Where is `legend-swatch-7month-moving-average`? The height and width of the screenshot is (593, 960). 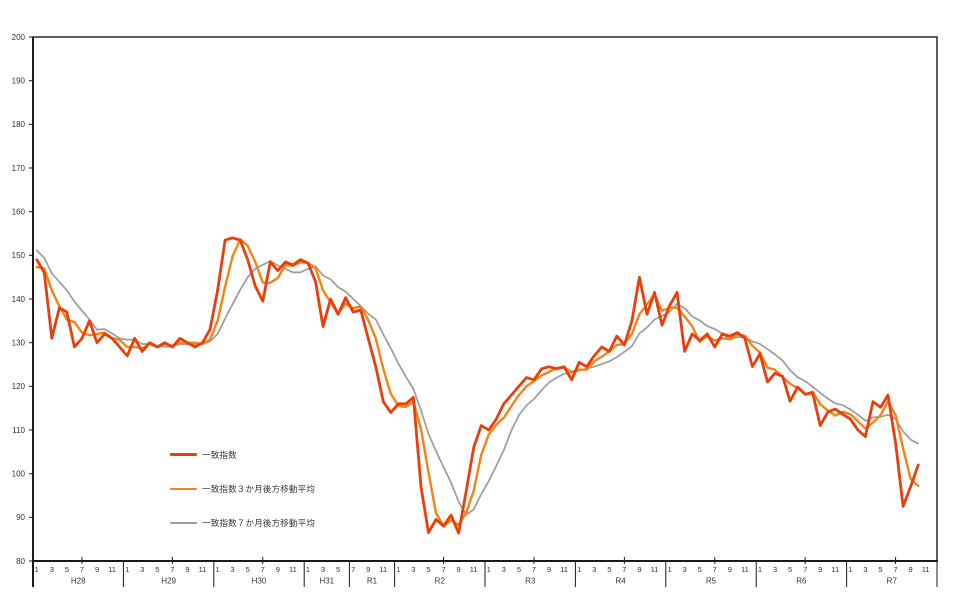 legend-swatch-7month-moving-average is located at coordinates (183, 522).